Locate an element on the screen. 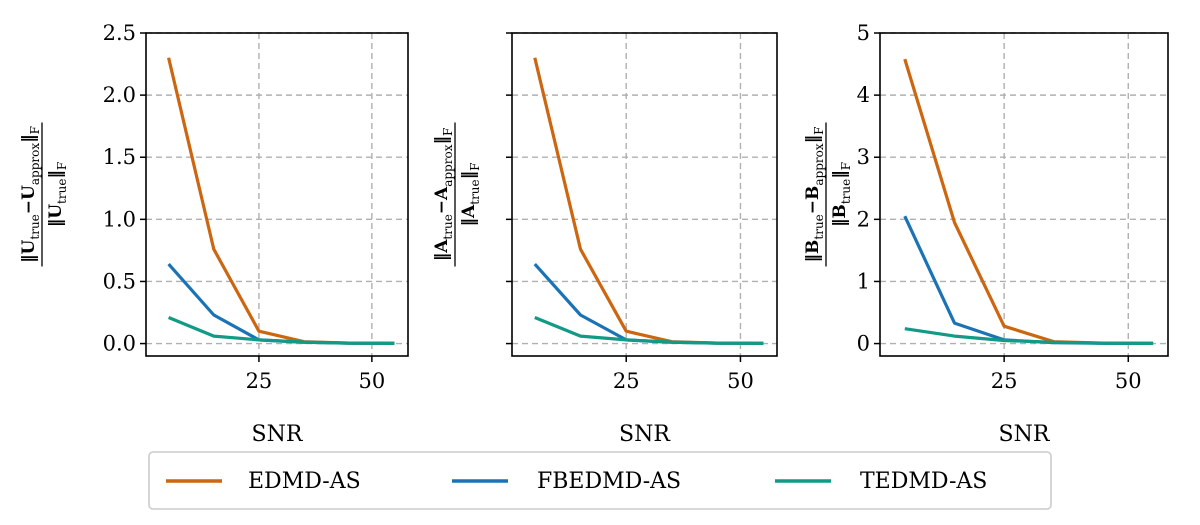 The width and height of the screenshot is (1200, 525). legend: EDMD-AS FBEDMD-AS TEDMD-AS is located at coordinates (600, 480).